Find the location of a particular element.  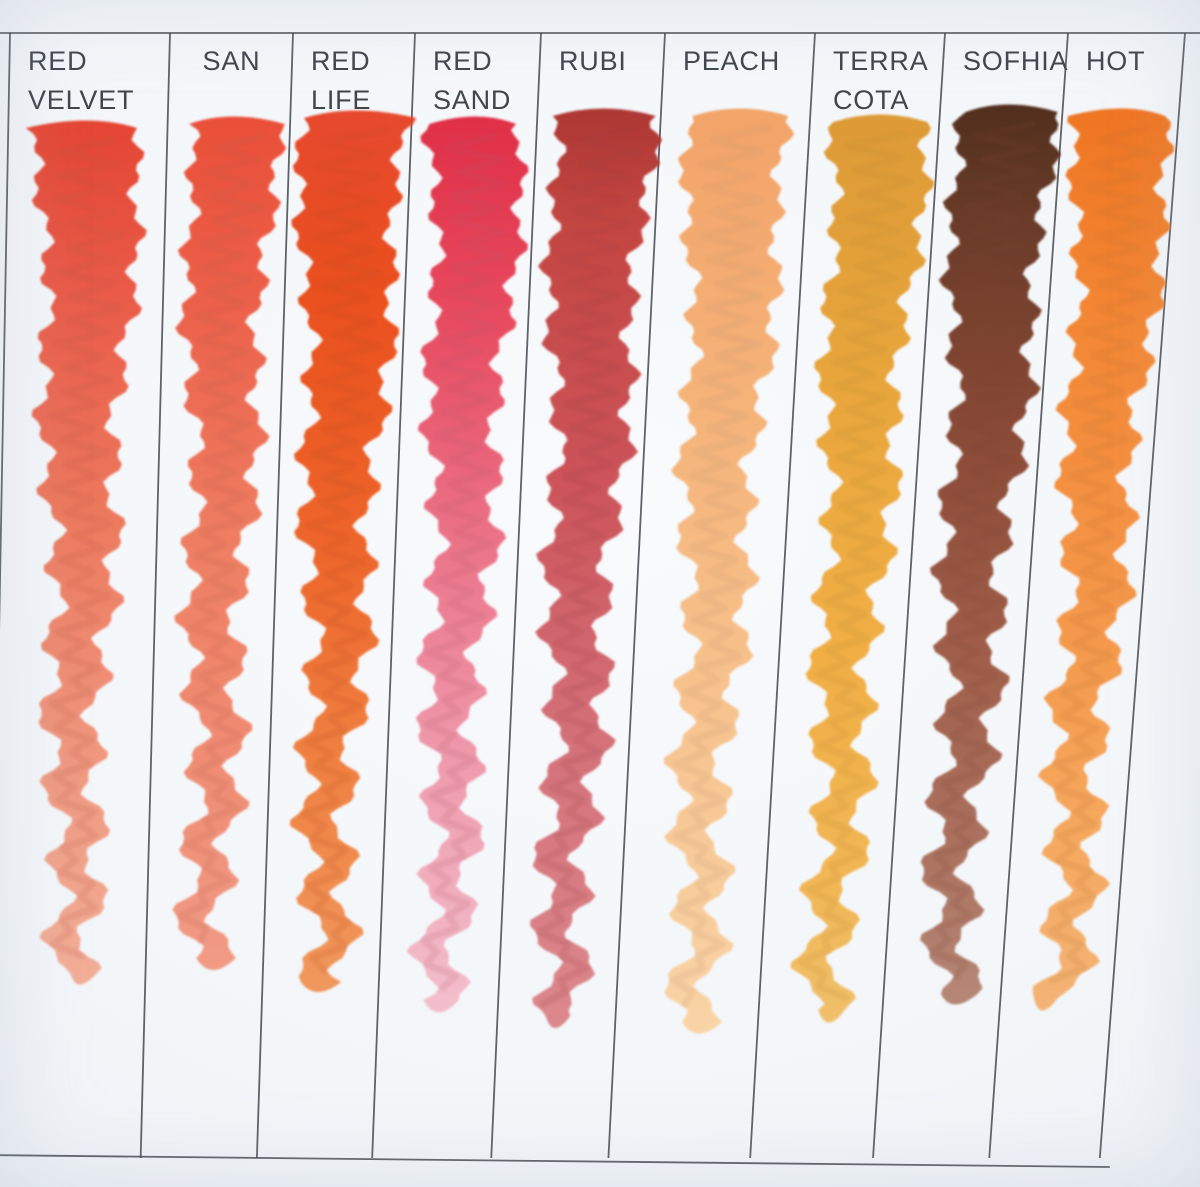

swatch-scribble-texture-hot is located at coordinates (1100, 554).